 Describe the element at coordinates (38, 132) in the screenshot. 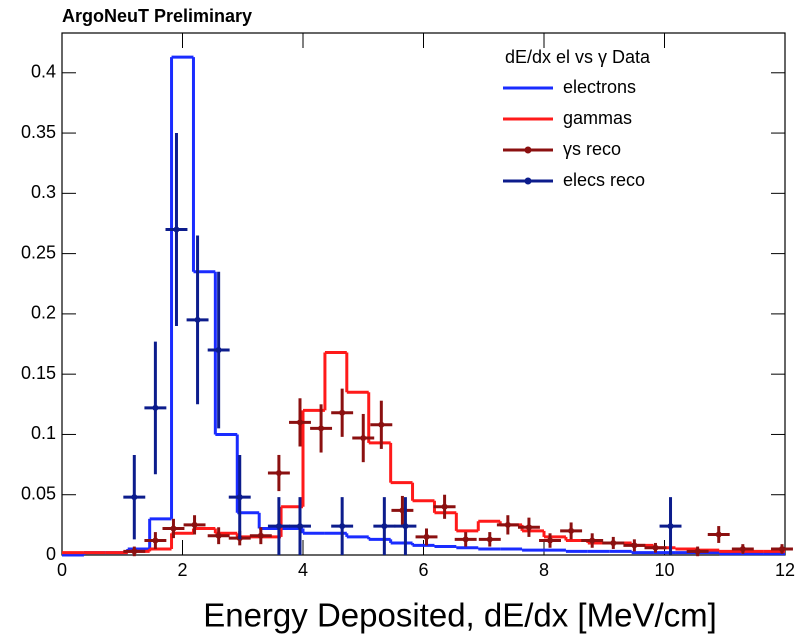

I see `y-tick-label: 0.35` at that location.